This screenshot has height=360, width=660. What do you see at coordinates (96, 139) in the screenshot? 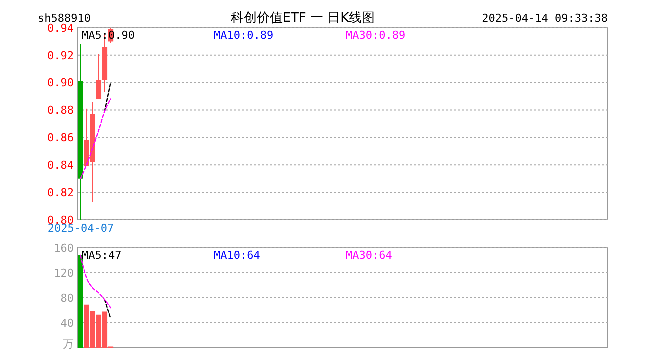
I see `line-series` at bounding box center [96, 139].